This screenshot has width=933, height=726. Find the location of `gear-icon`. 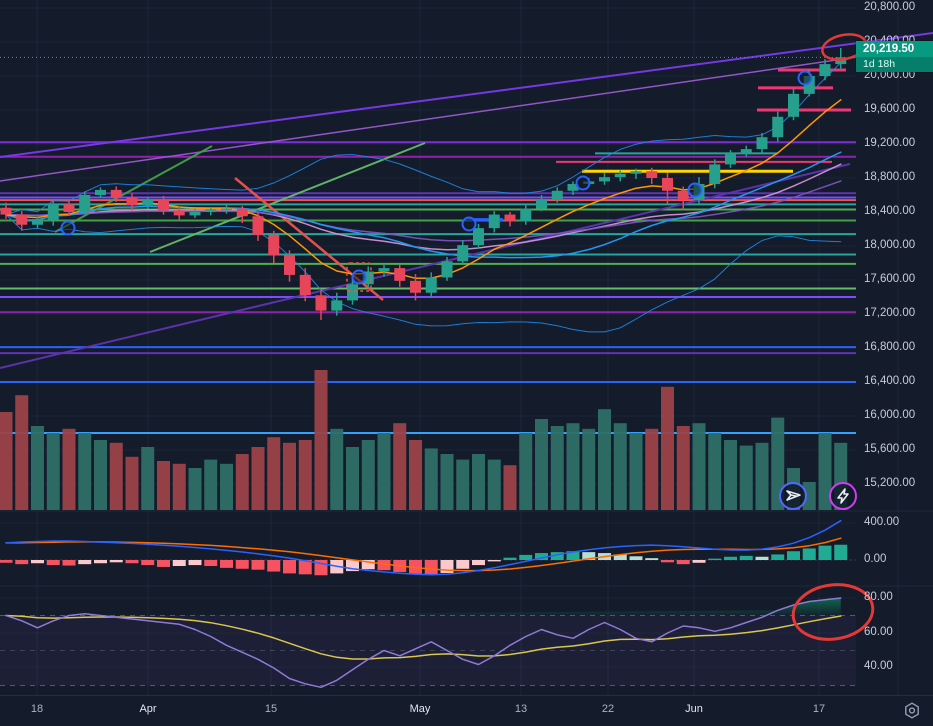

gear-icon is located at coordinates (912, 711).